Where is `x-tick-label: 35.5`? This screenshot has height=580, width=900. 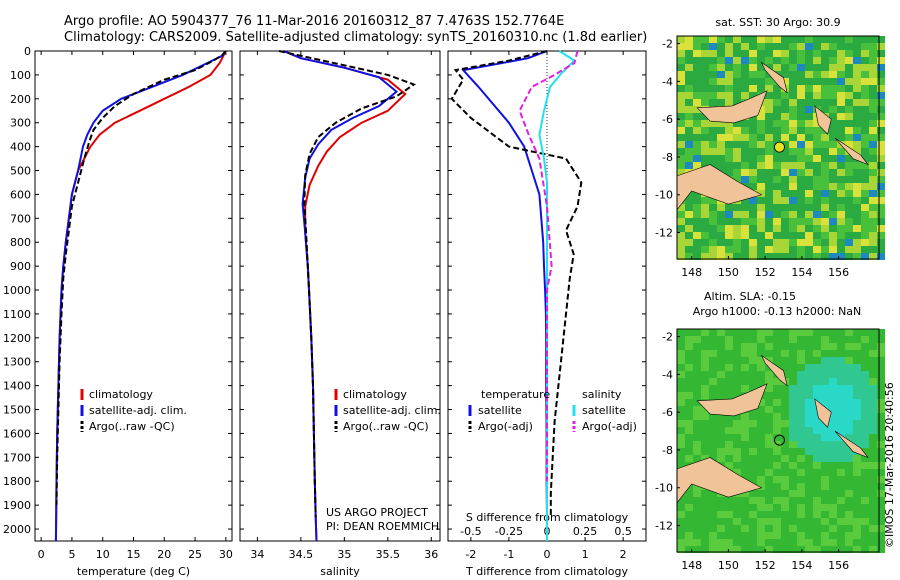 x-tick-label: 35.5 is located at coordinates (388, 554).